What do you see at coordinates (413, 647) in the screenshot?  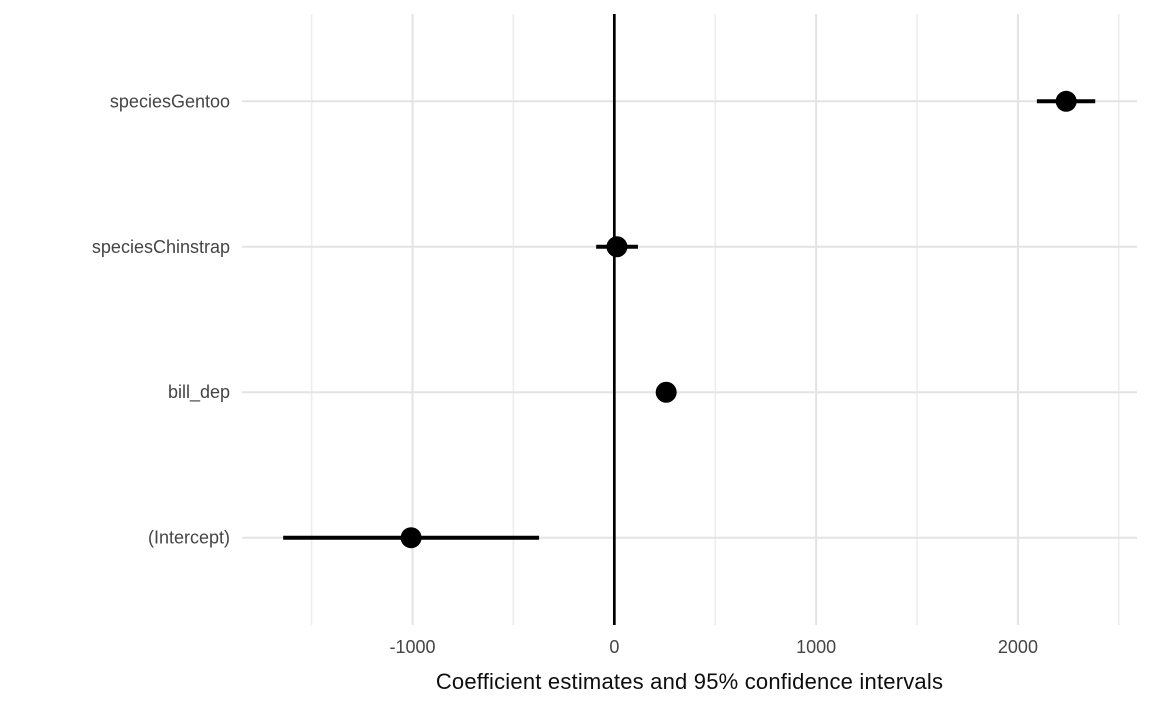 I see `x-tick-label--1000: -1000` at bounding box center [413, 647].